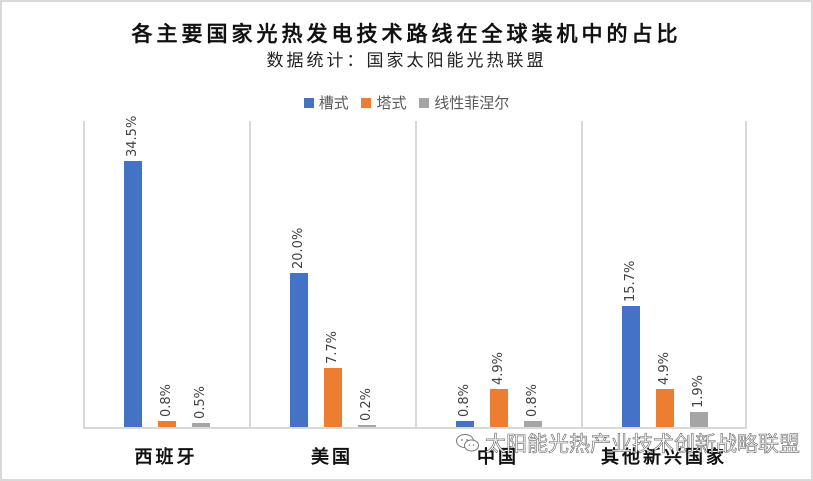 The height and width of the screenshot is (481, 813). What do you see at coordinates (391, 103) in the screenshot?
I see `legend-label-tower: 塔式` at bounding box center [391, 103].